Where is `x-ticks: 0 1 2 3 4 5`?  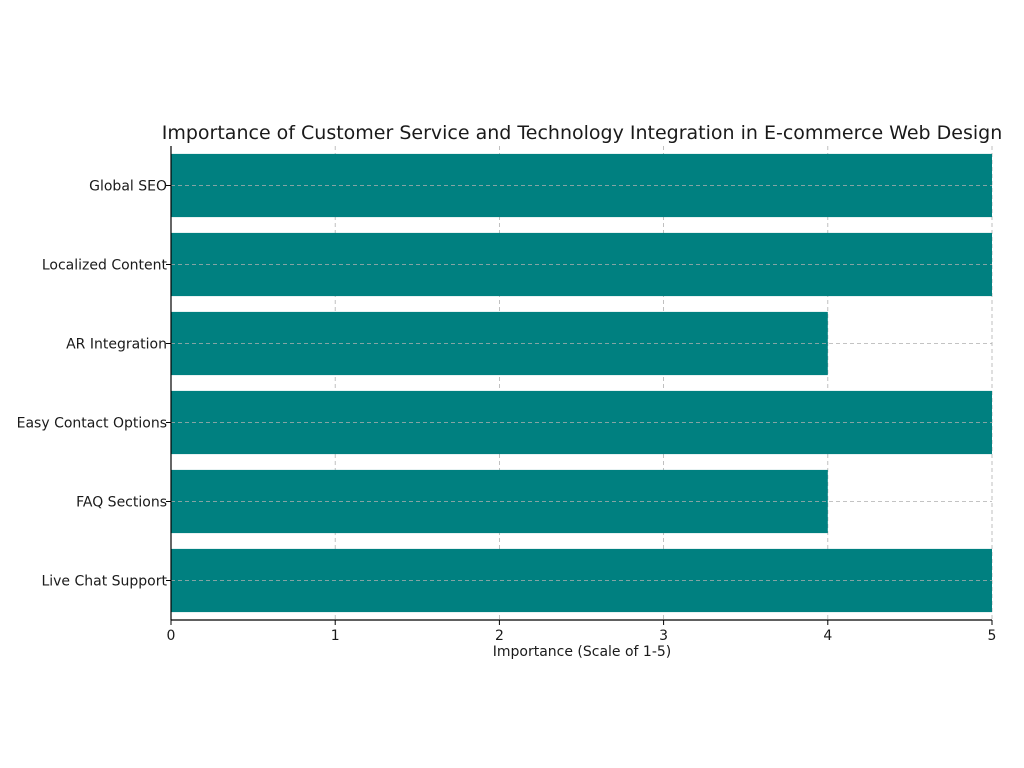
x-ticks: 0 1 2 3 4 5 is located at coordinates (582, 632).